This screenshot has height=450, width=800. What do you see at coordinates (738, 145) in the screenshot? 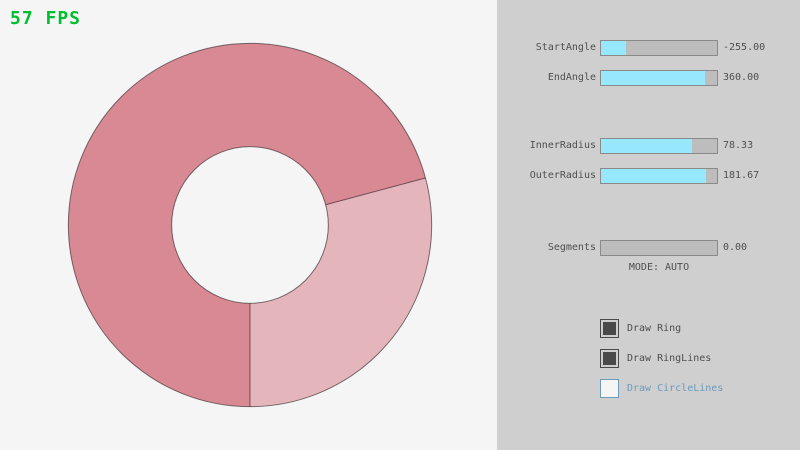
I see `inner-radius-value: 78.33` at bounding box center [738, 145].